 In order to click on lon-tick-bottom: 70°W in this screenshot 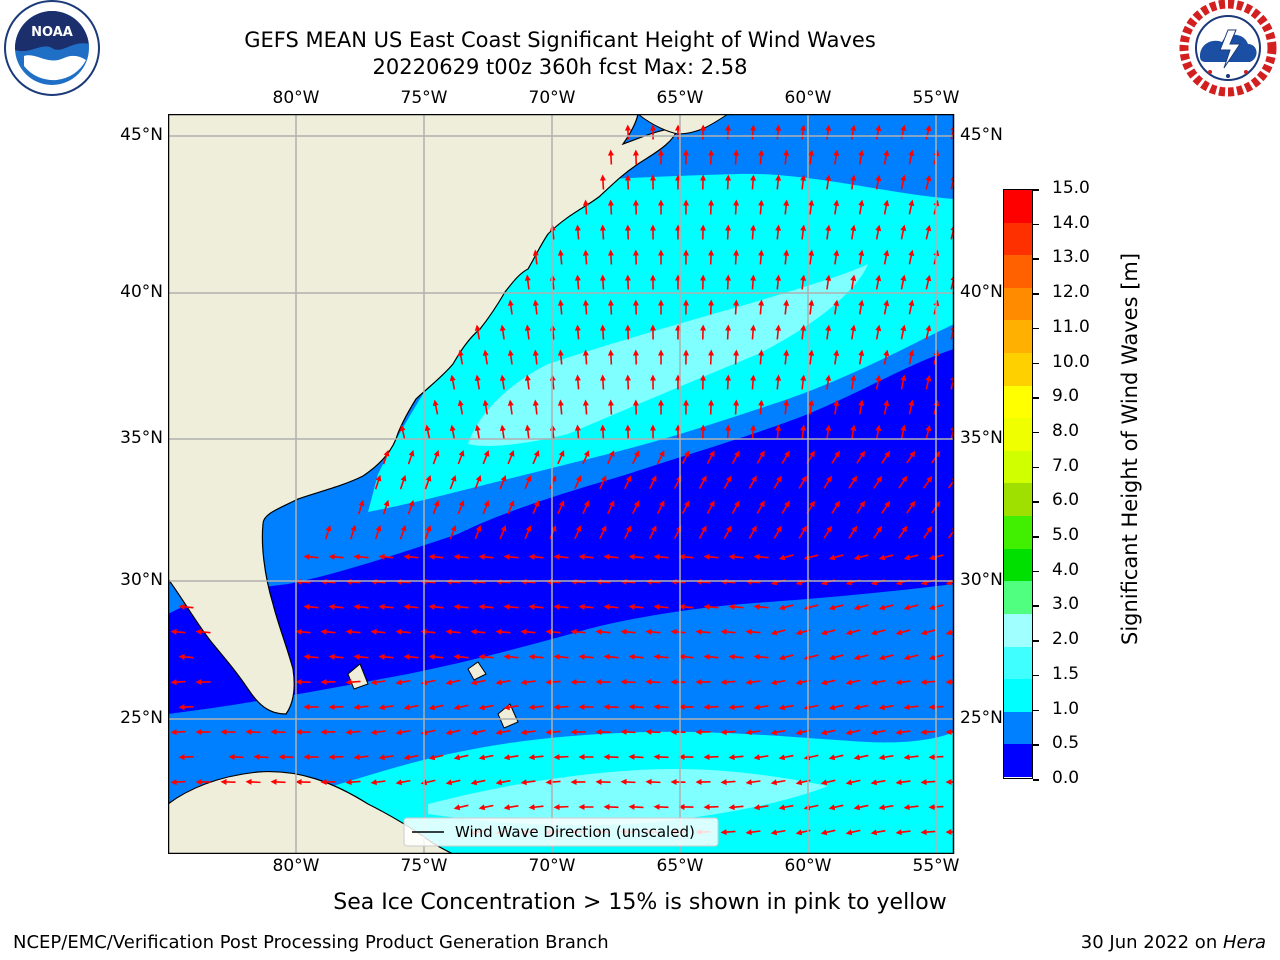, I will do `click(552, 866)`.